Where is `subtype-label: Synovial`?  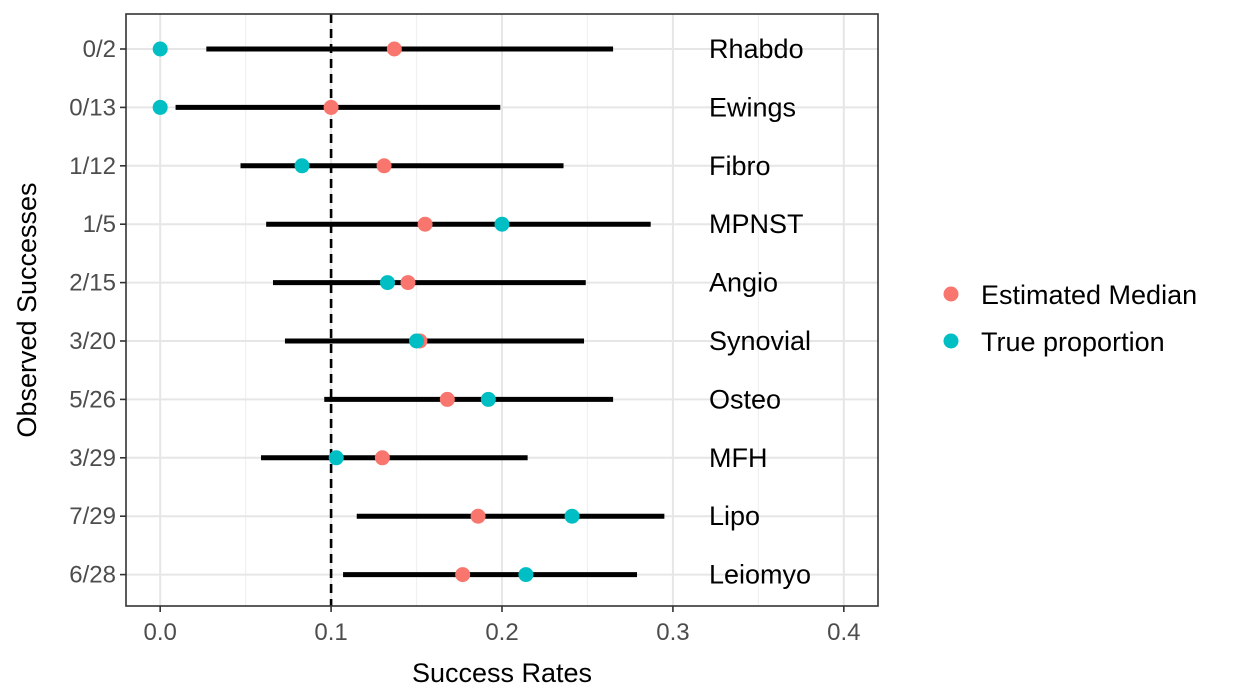 subtype-label: Synovial is located at coordinates (760, 341).